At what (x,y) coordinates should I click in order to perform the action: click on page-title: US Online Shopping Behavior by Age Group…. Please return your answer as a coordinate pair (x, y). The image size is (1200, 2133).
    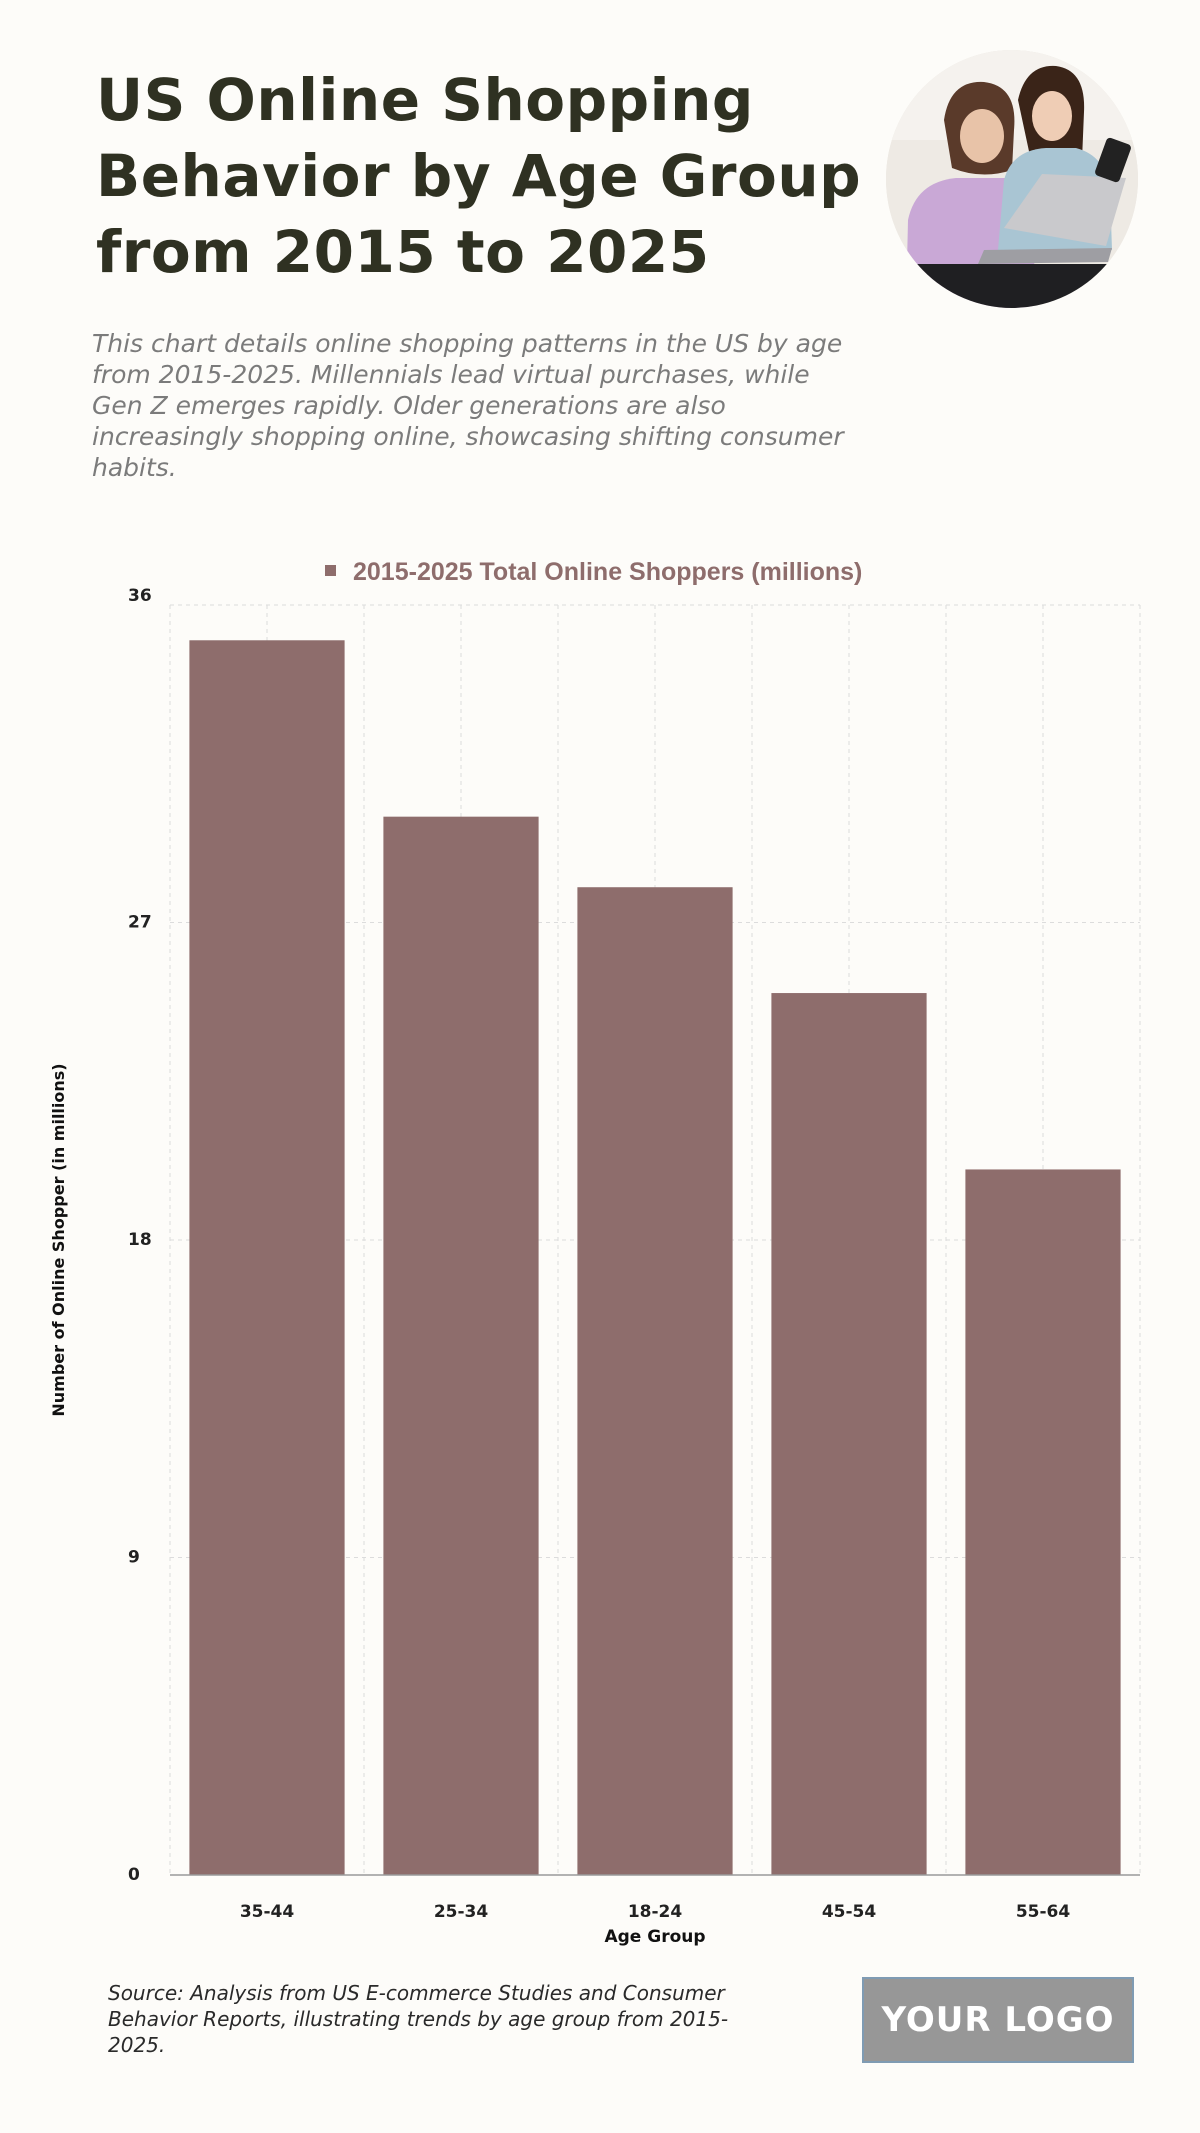
    Looking at the image, I should click on (479, 176).